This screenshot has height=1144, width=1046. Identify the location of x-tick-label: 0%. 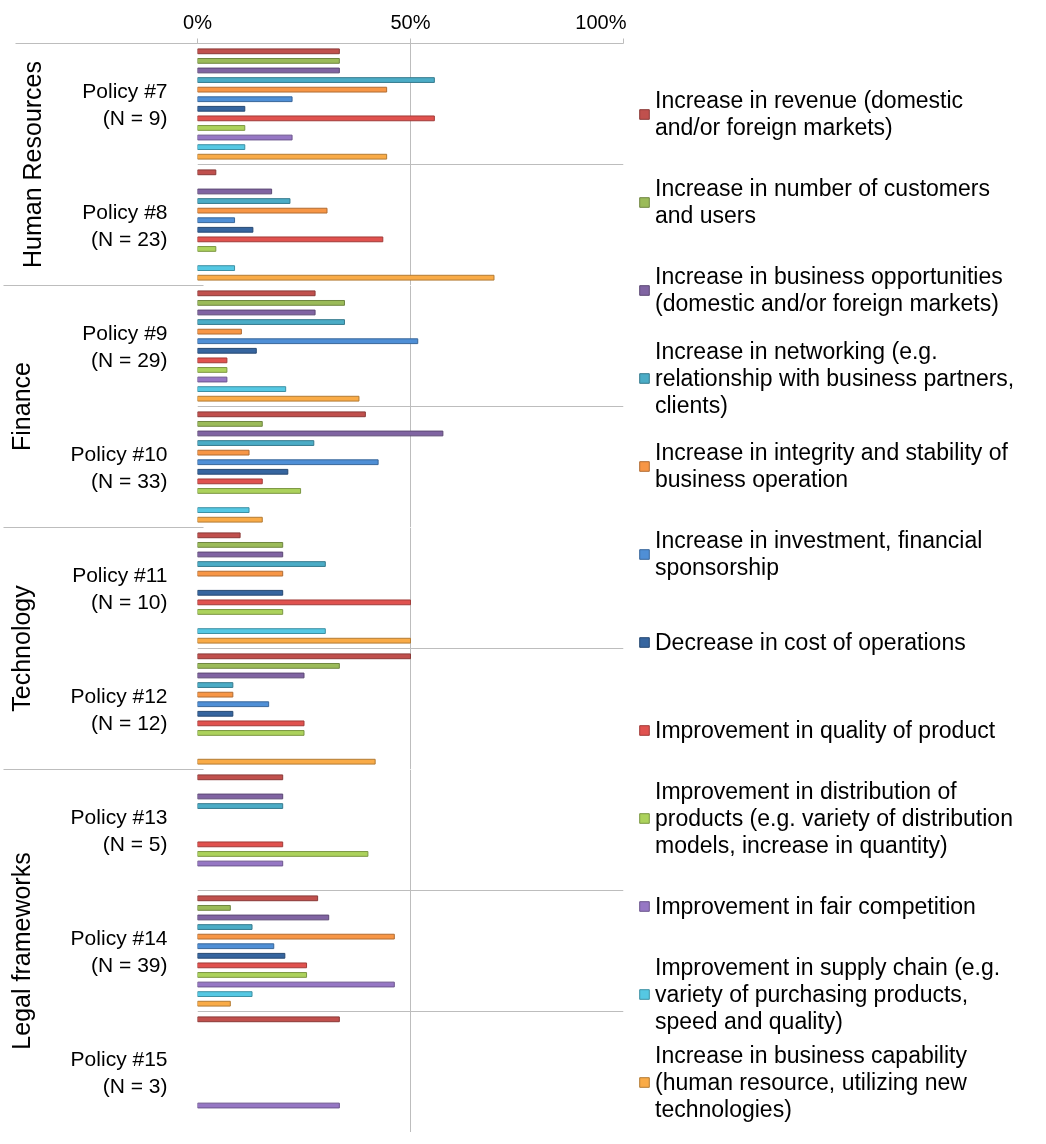
(198, 21).